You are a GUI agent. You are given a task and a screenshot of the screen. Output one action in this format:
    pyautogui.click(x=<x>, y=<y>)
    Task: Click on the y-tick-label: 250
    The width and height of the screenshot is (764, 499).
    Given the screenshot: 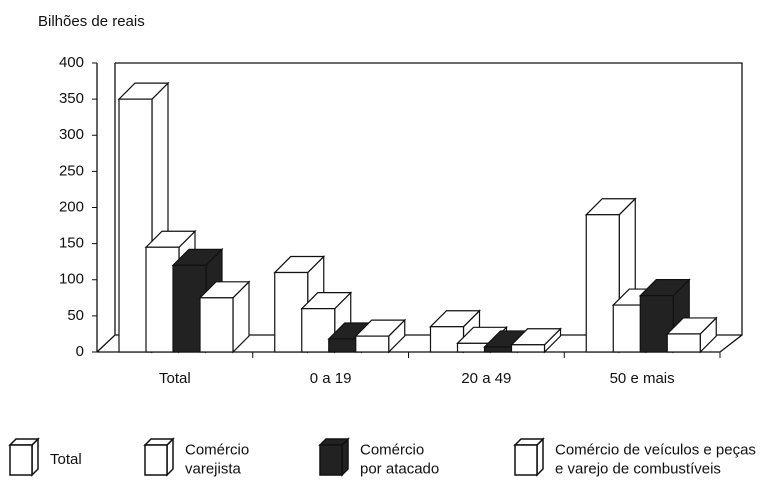 What is the action you would take?
    pyautogui.click(x=71, y=170)
    